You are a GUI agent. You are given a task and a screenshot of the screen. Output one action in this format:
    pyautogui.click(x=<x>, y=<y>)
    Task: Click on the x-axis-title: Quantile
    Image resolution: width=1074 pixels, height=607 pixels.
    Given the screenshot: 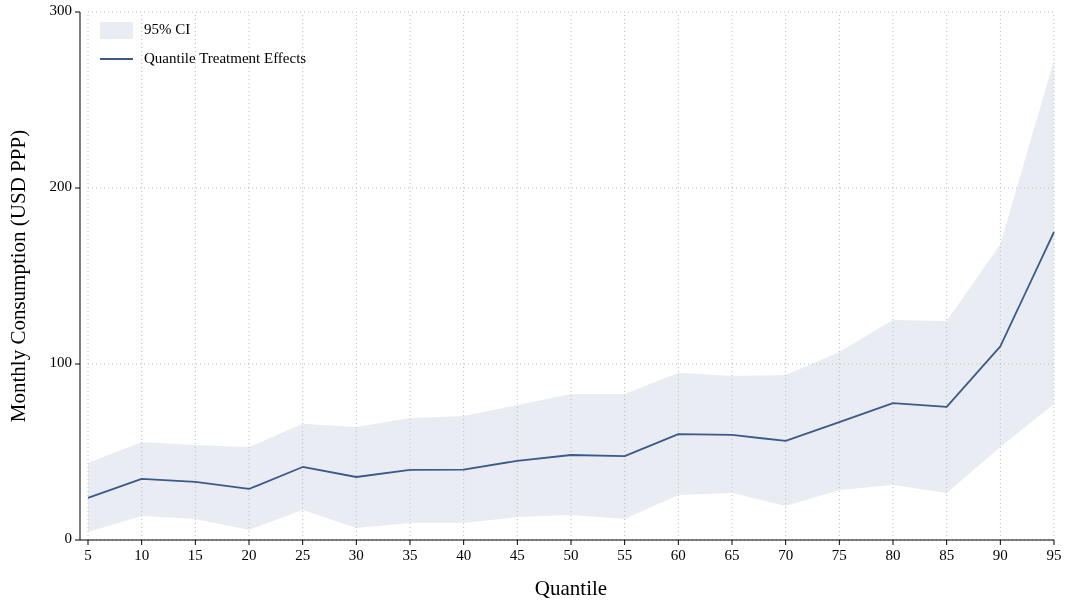 What is the action you would take?
    pyautogui.click(x=571, y=588)
    